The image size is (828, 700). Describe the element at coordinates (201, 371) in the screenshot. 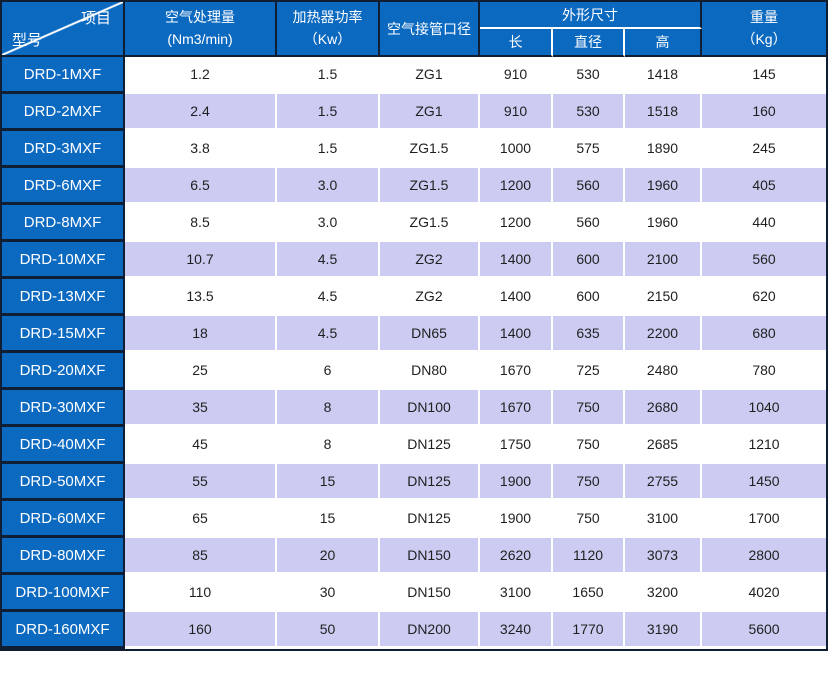

I see `cell-air-flow: 25` at that location.